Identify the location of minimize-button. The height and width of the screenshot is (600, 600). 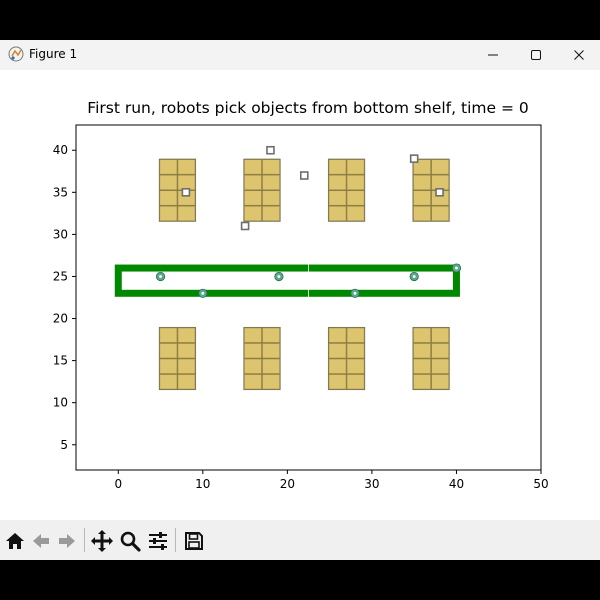
(493, 55).